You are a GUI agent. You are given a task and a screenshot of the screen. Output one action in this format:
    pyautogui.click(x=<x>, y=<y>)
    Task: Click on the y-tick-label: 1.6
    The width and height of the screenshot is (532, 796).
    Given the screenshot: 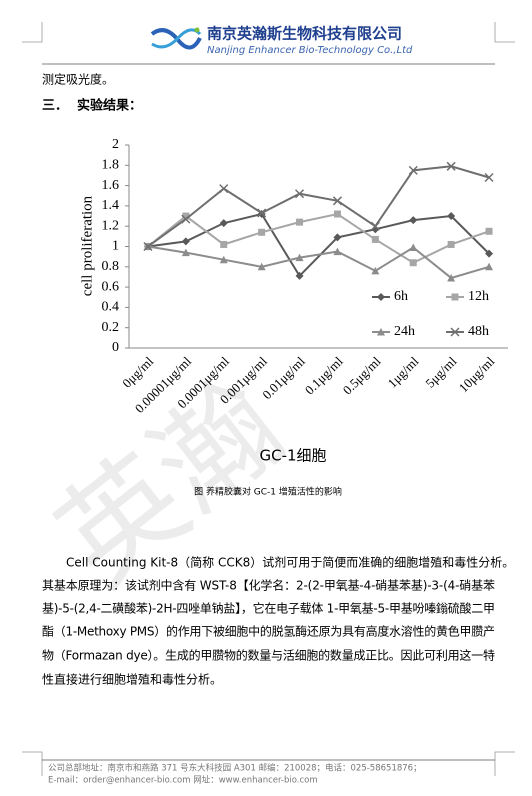 What is the action you would take?
    pyautogui.click(x=111, y=185)
    